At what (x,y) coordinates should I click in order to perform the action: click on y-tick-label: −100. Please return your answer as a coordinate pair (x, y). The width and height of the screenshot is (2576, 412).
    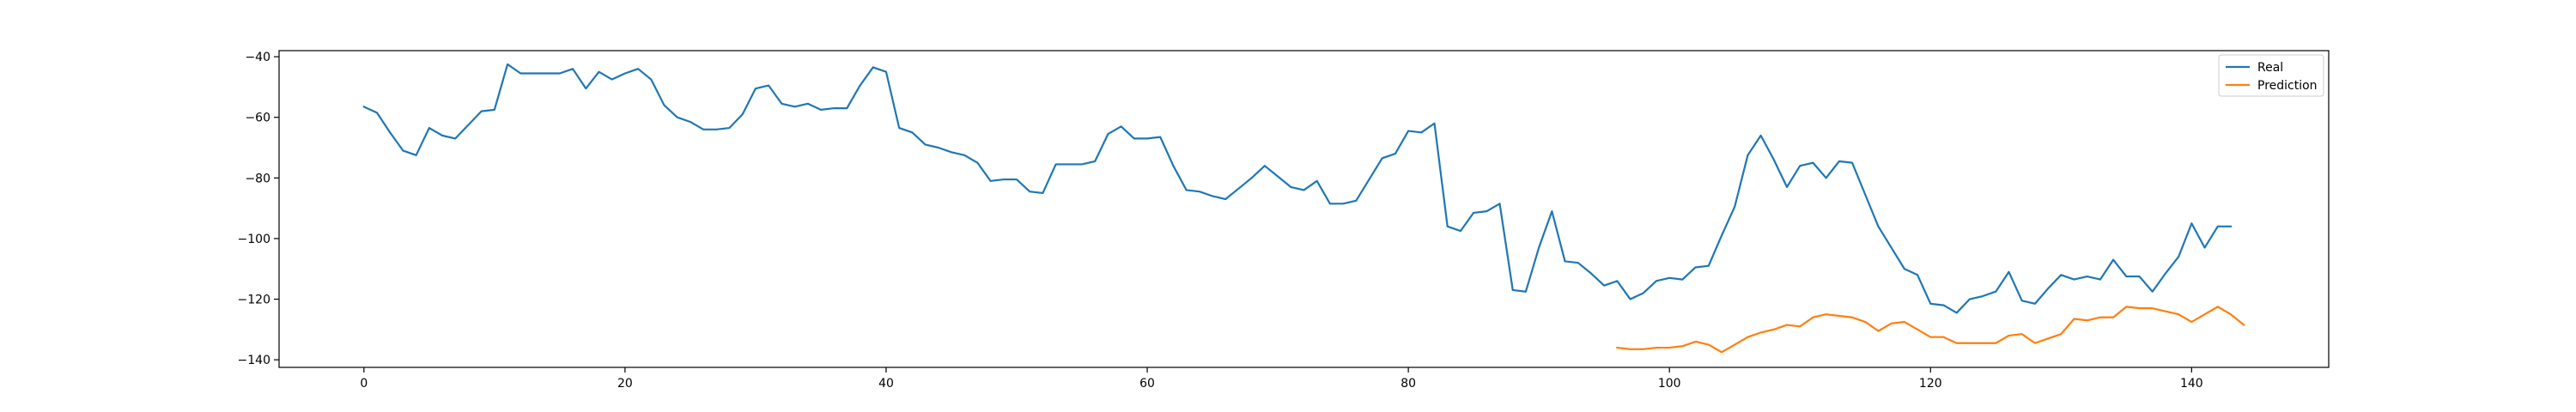
    Looking at the image, I should click on (254, 239).